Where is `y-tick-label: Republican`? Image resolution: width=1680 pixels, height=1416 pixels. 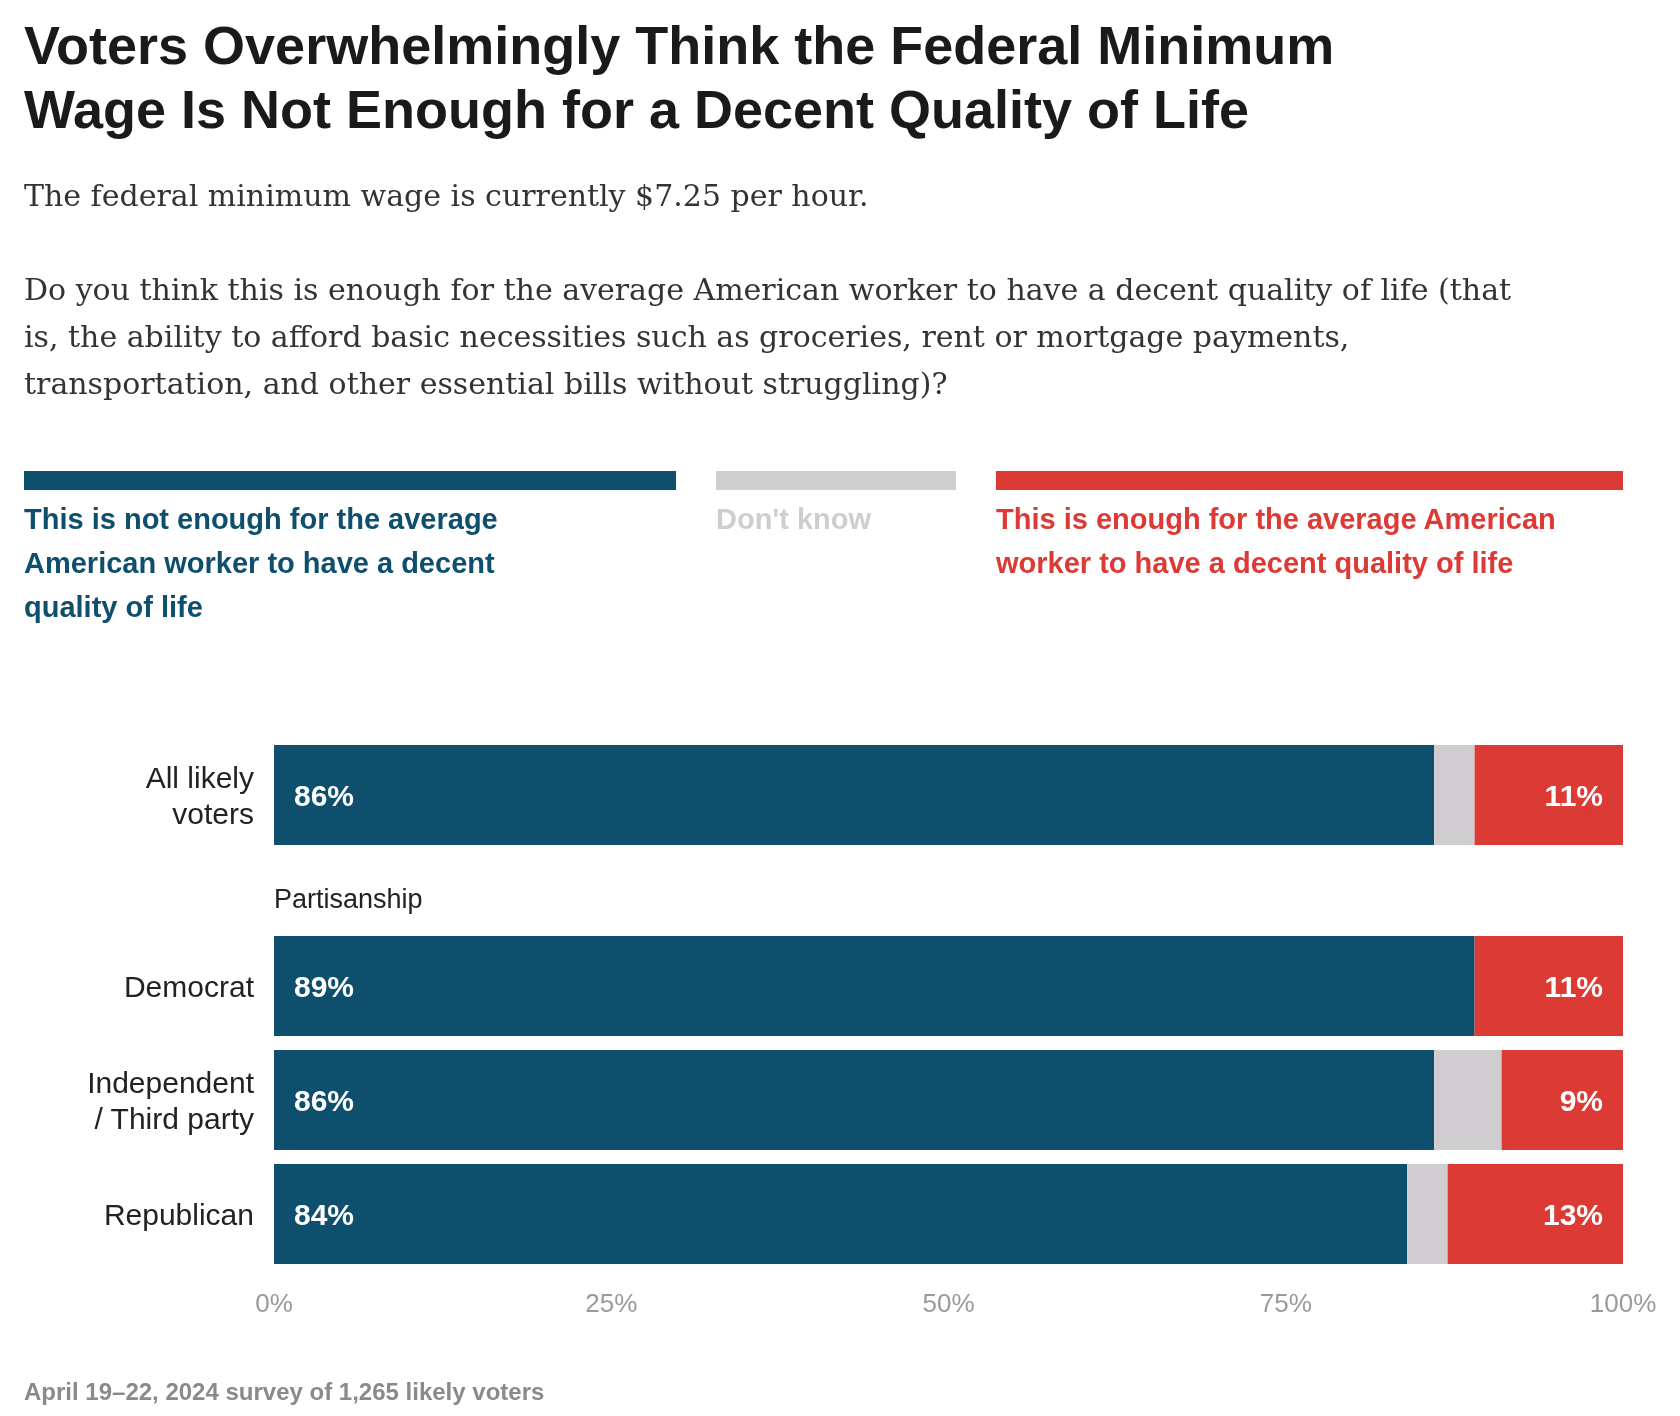
y-tick-label: Republican is located at coordinates (178, 1214).